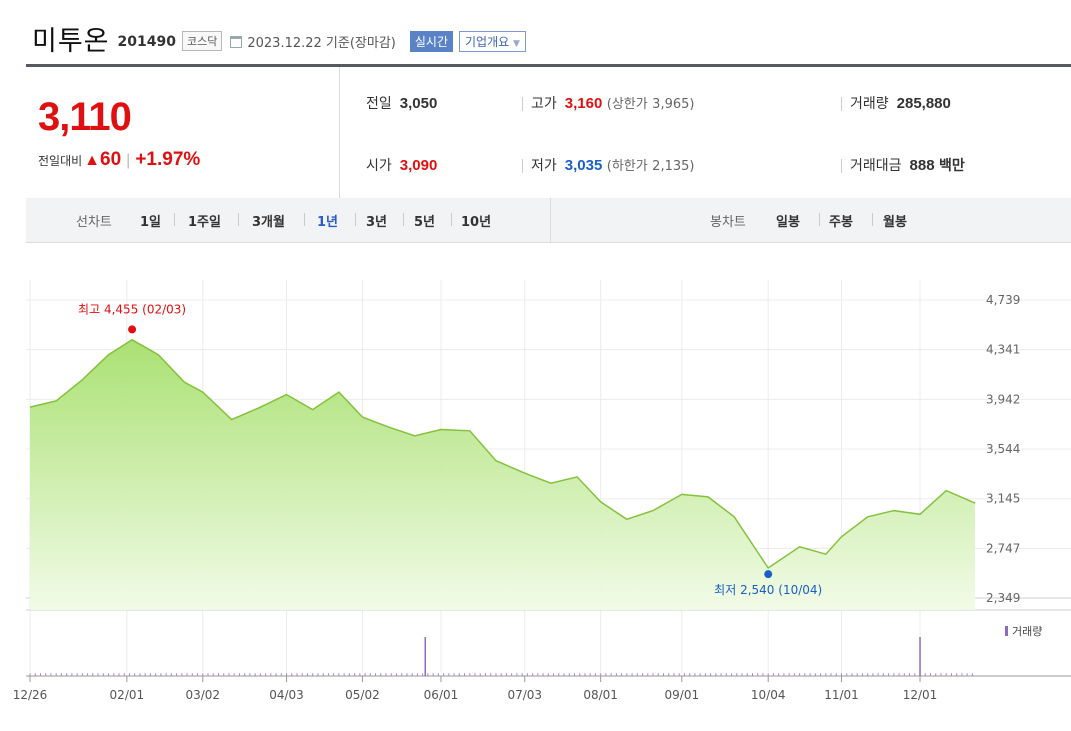  What do you see at coordinates (60, 161) in the screenshot?
I see `change-label: 전일대비` at bounding box center [60, 161].